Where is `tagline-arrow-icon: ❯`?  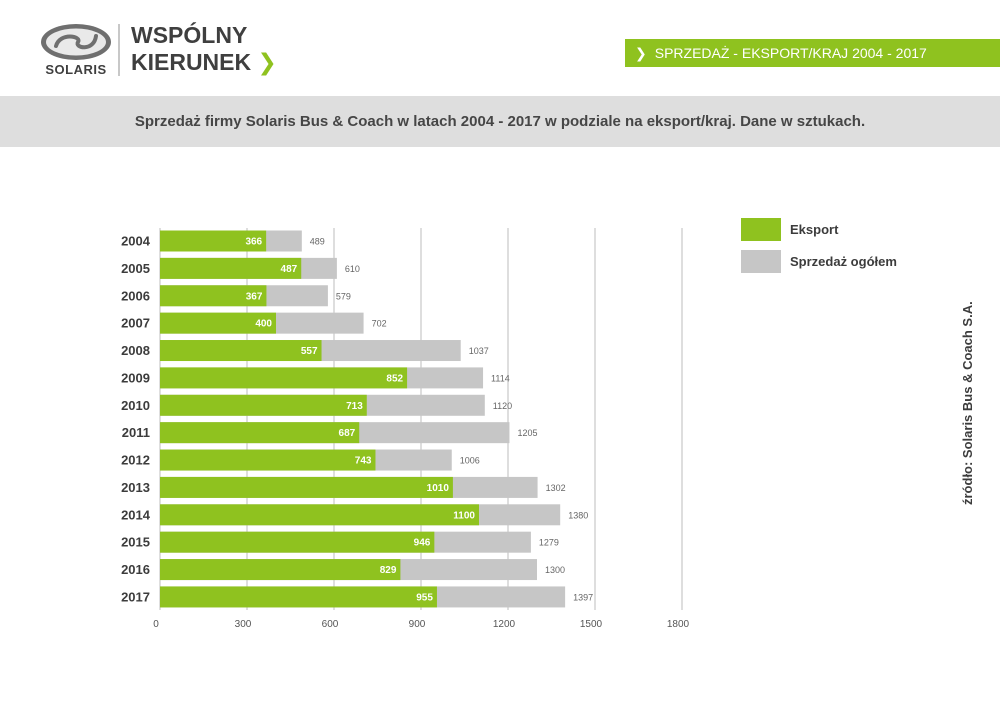 tagline-arrow-icon: ❯ is located at coordinates (267, 62).